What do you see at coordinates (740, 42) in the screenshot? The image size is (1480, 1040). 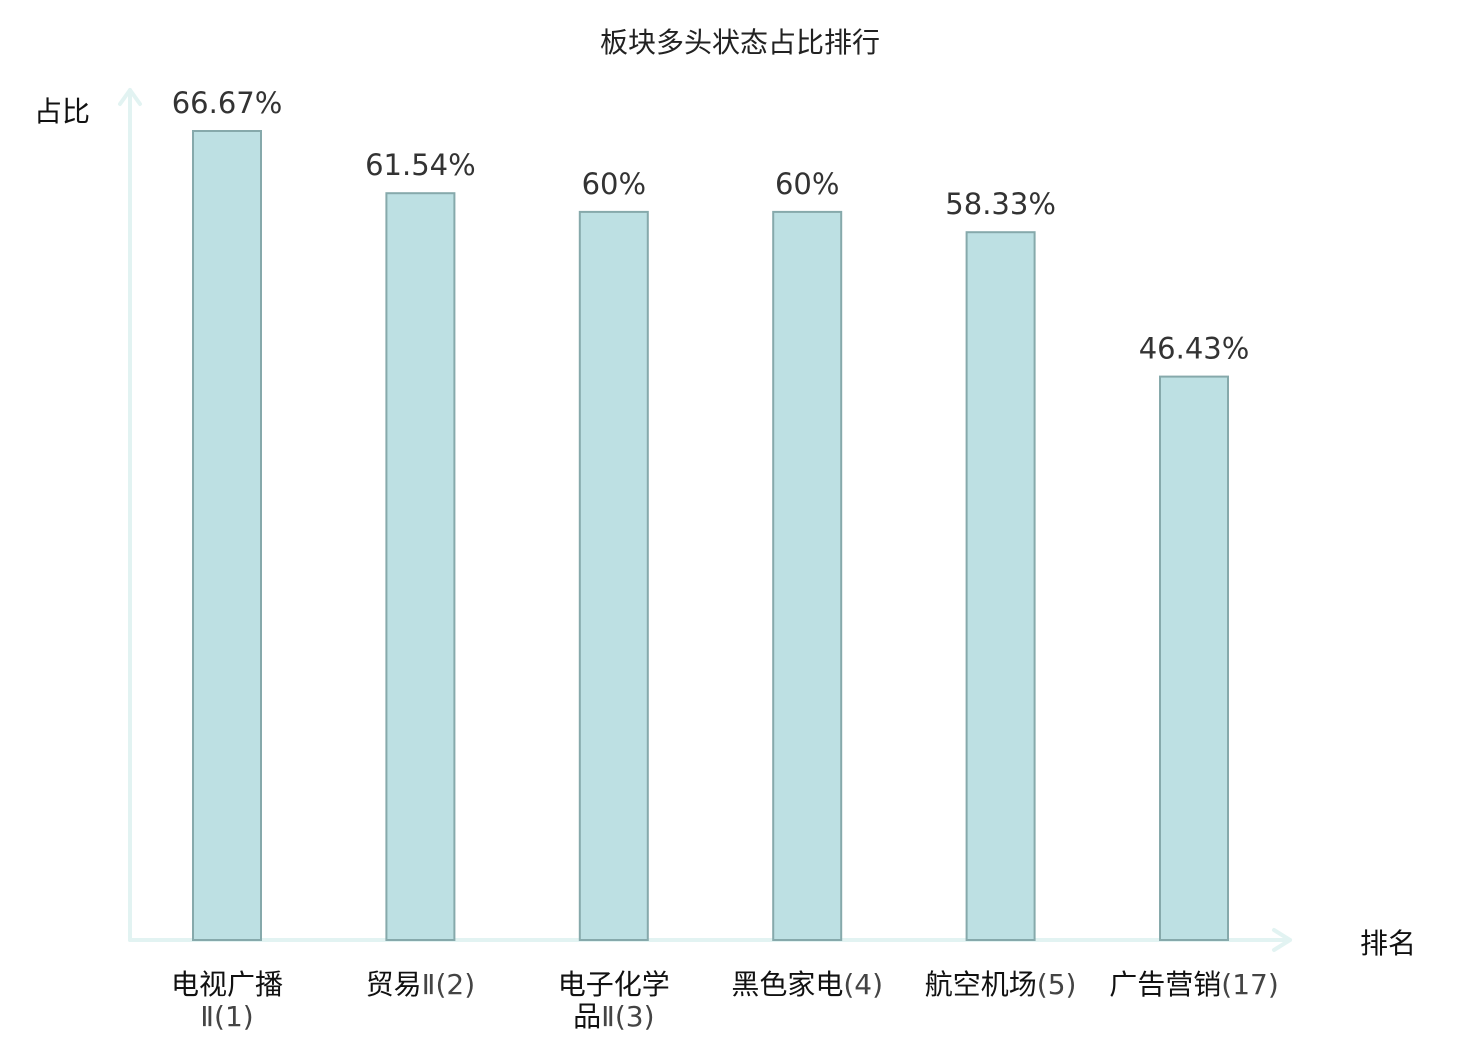 I see `chart-title: 板块多头状态占比排行` at bounding box center [740, 42].